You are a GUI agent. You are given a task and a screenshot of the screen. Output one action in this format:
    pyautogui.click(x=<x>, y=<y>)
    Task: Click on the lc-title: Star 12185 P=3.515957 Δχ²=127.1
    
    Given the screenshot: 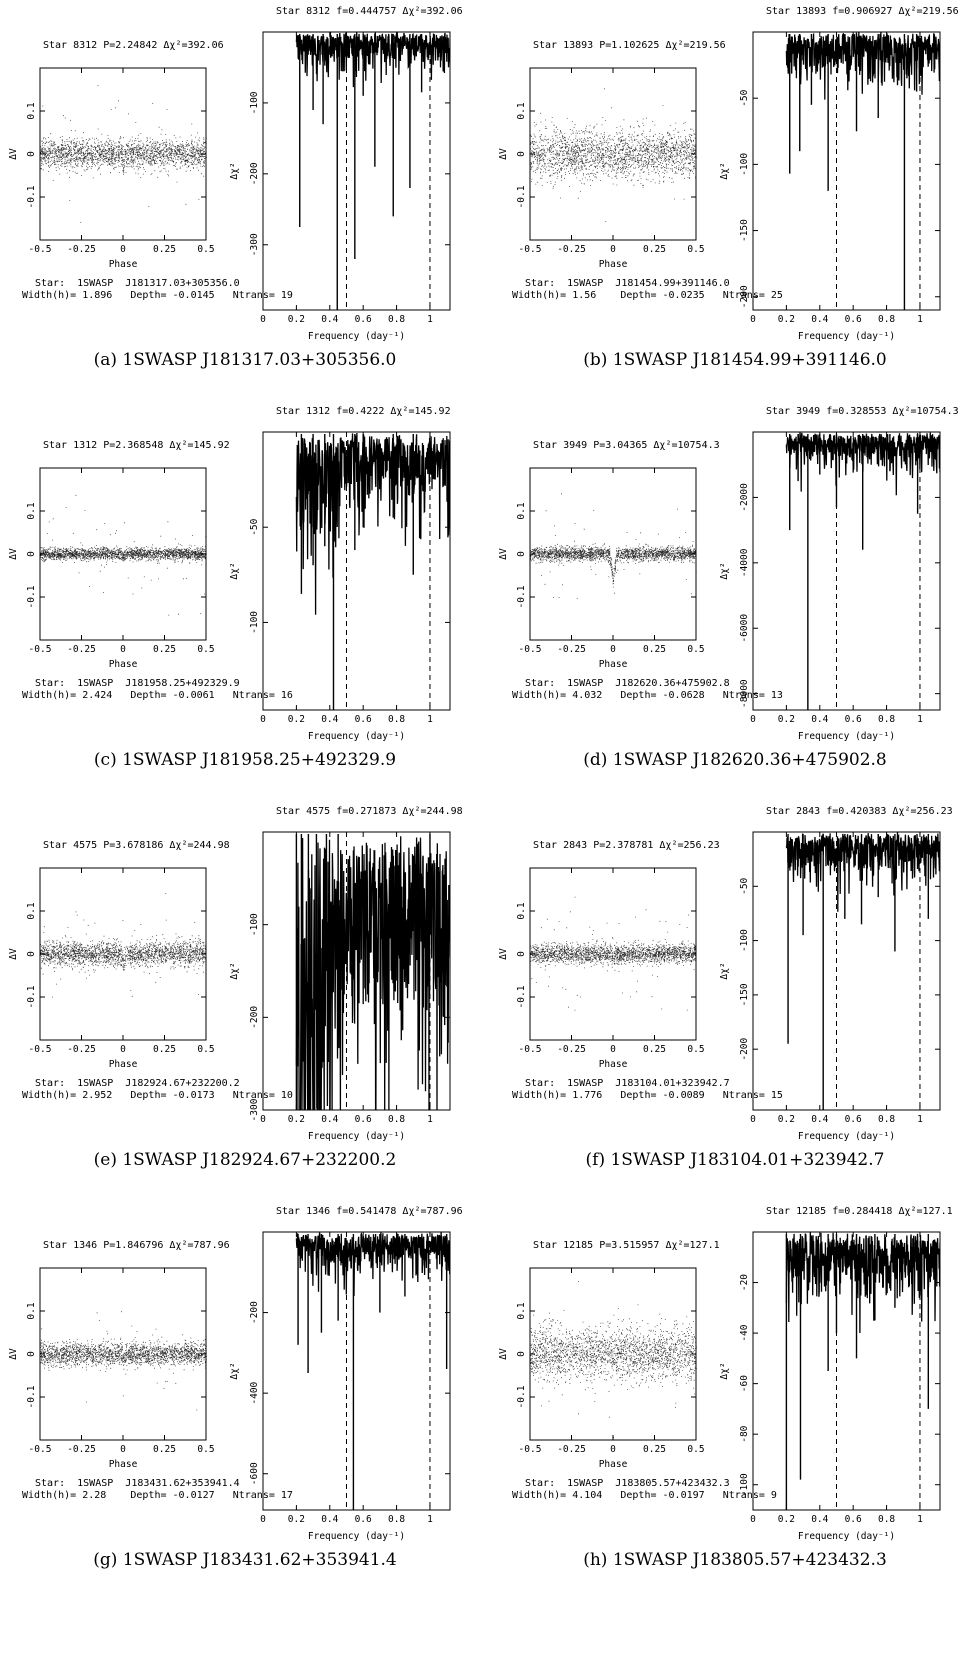 What is the action you would take?
    pyautogui.click(x=626, y=1245)
    